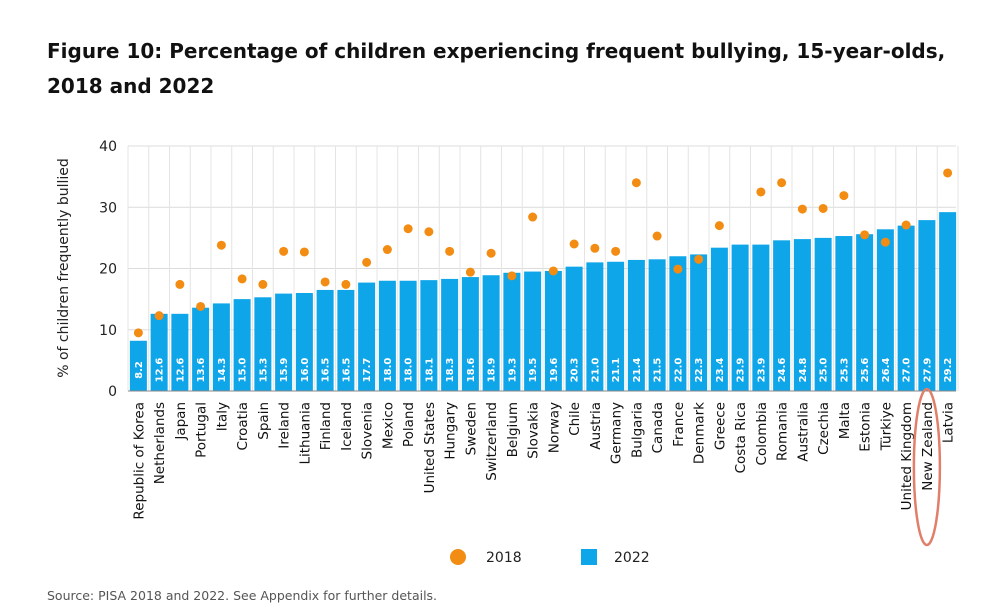  Describe the element at coordinates (108, 147) in the screenshot. I see `y-tick-label: 40` at that location.